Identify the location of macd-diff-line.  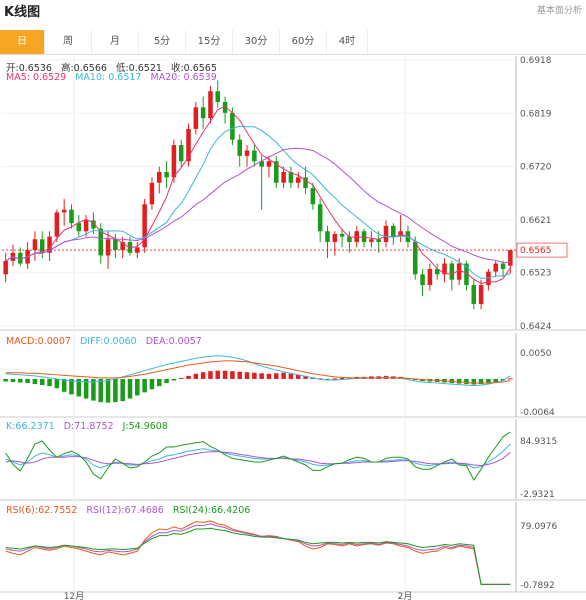
(258, 371).